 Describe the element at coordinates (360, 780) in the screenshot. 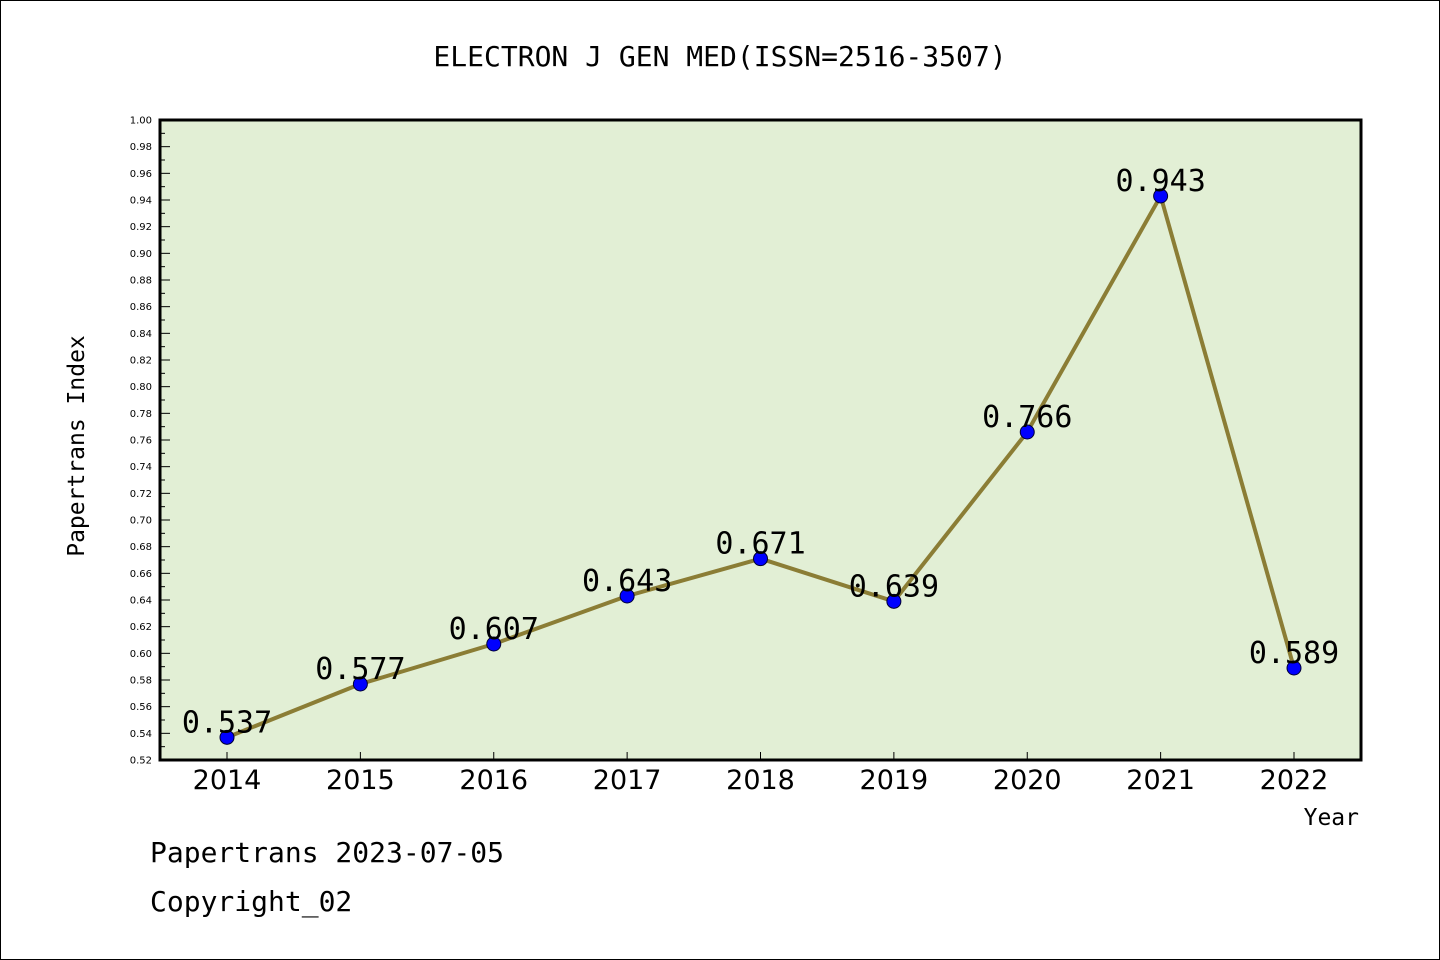

I see `x-tick-label: 2015` at that location.